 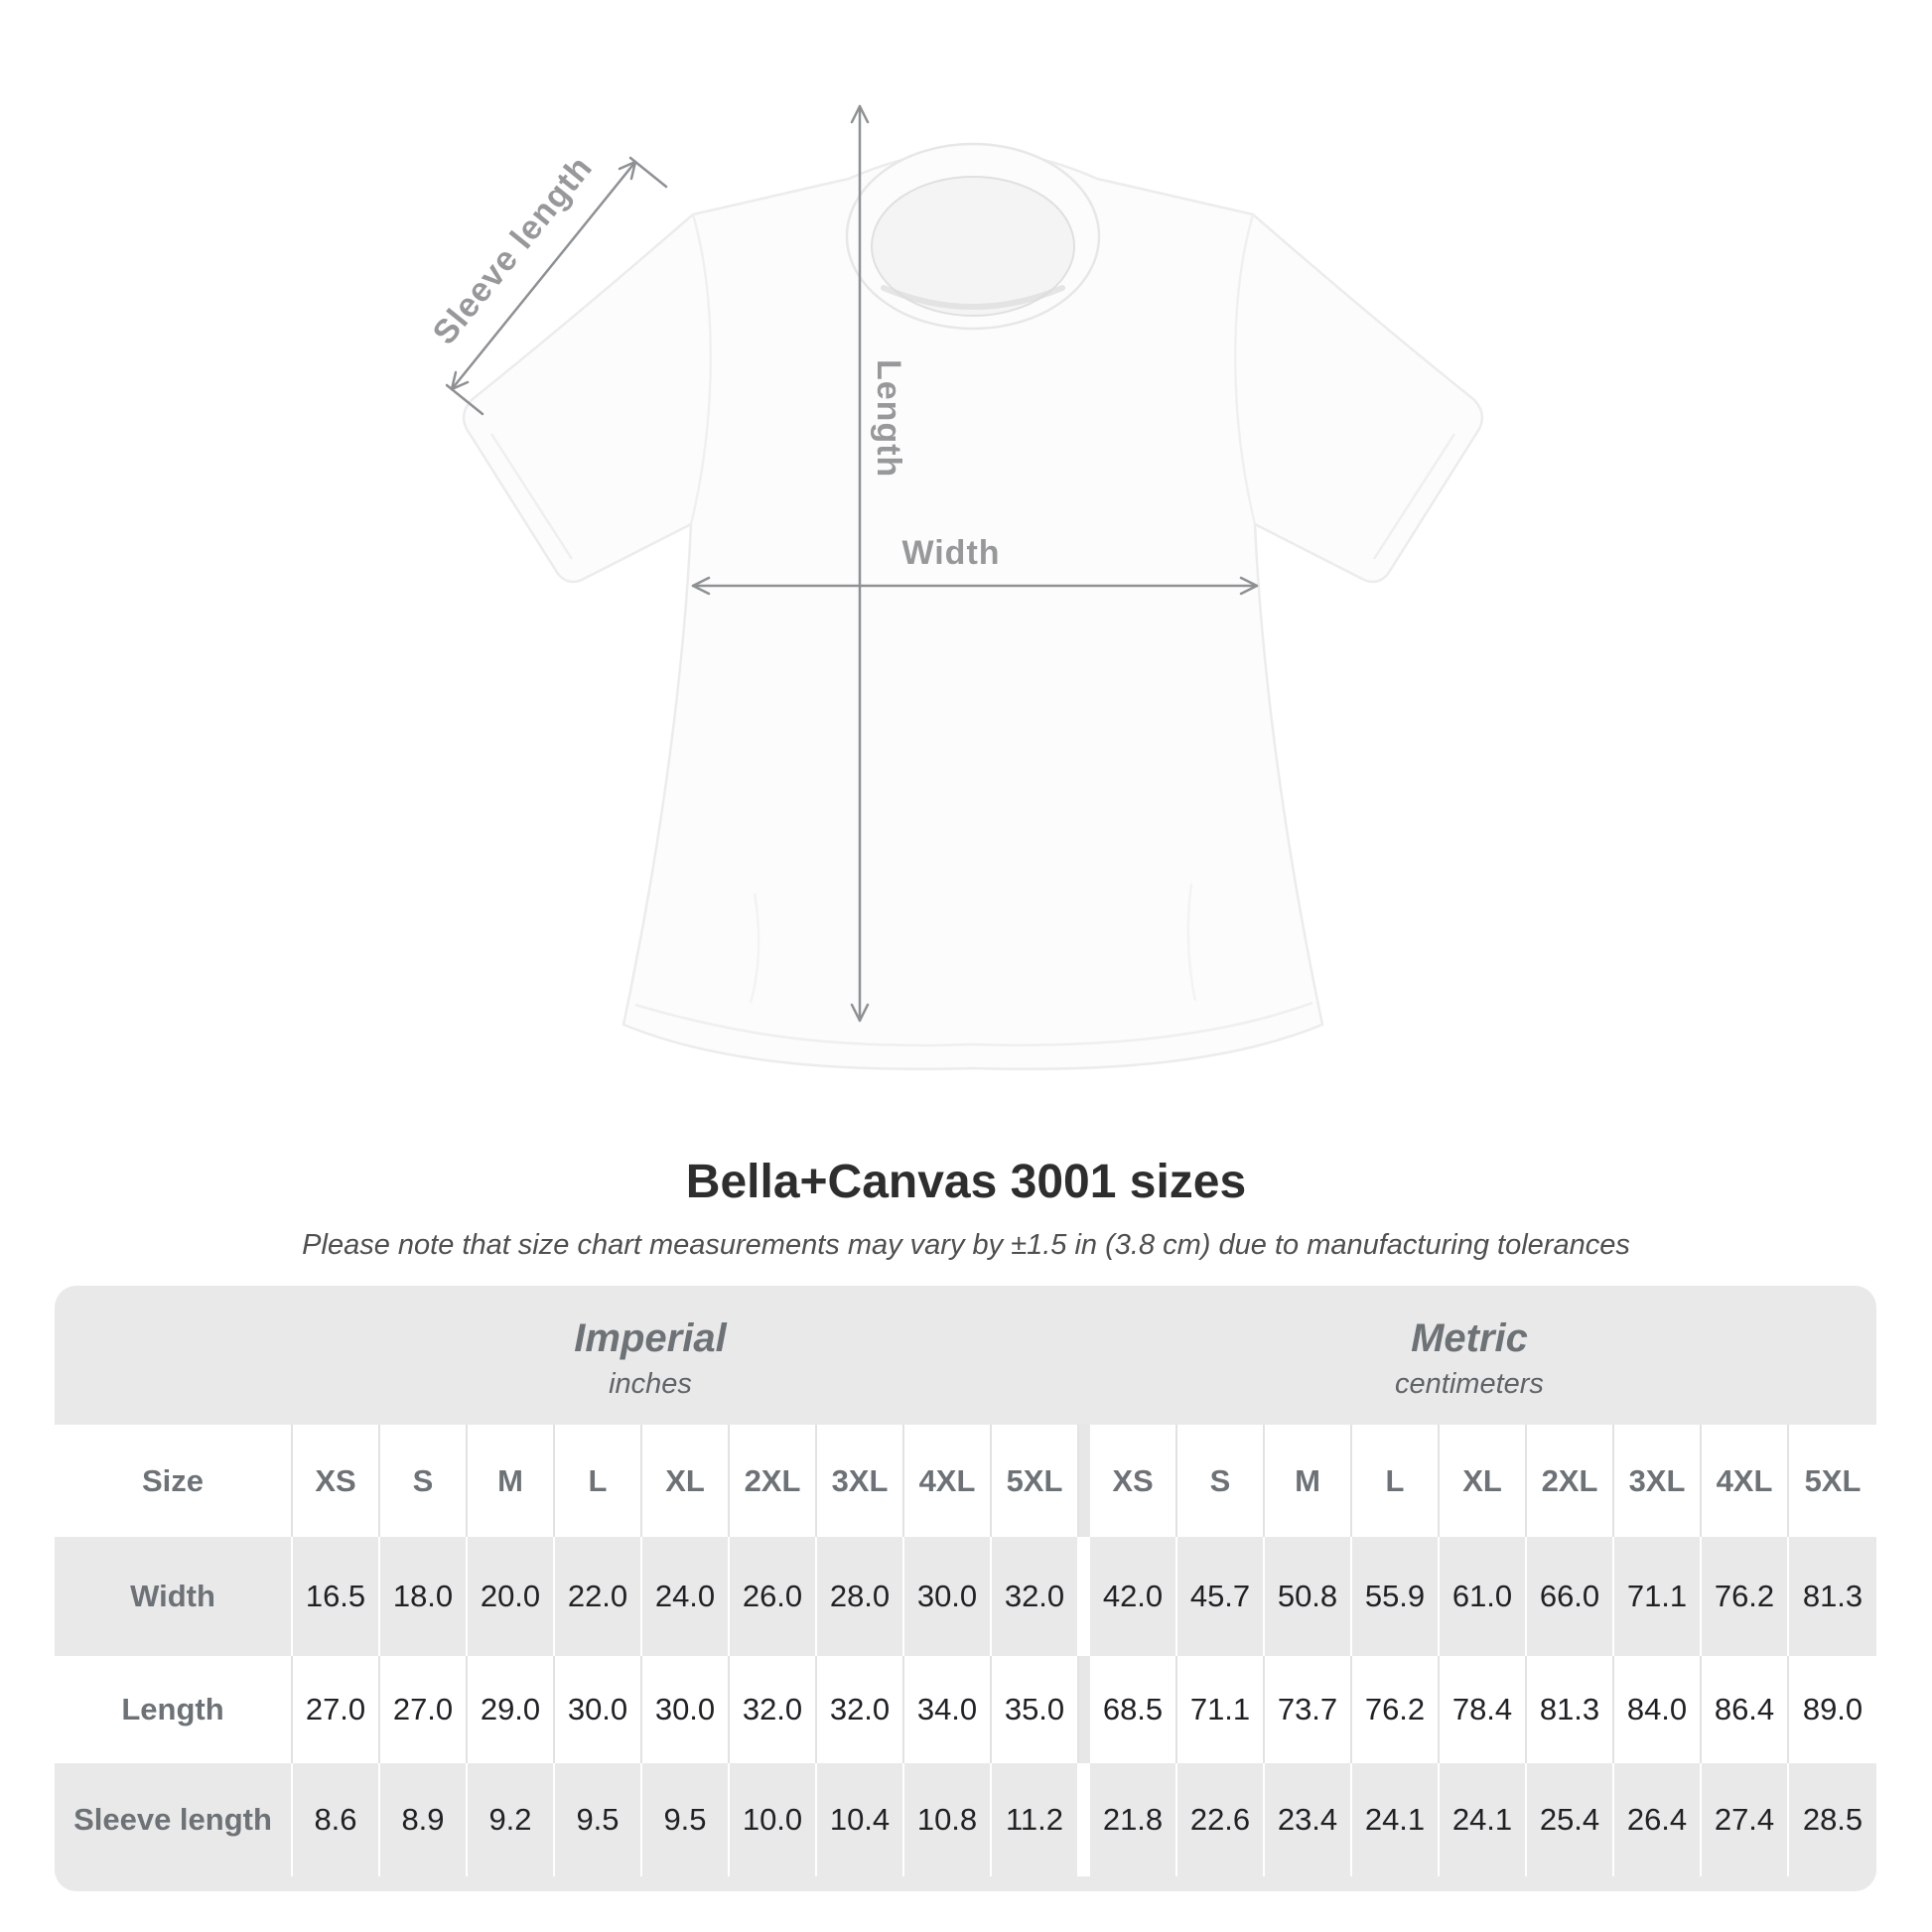 What do you see at coordinates (174, 1709) in the screenshot?
I see `row-label-length: Length` at bounding box center [174, 1709].